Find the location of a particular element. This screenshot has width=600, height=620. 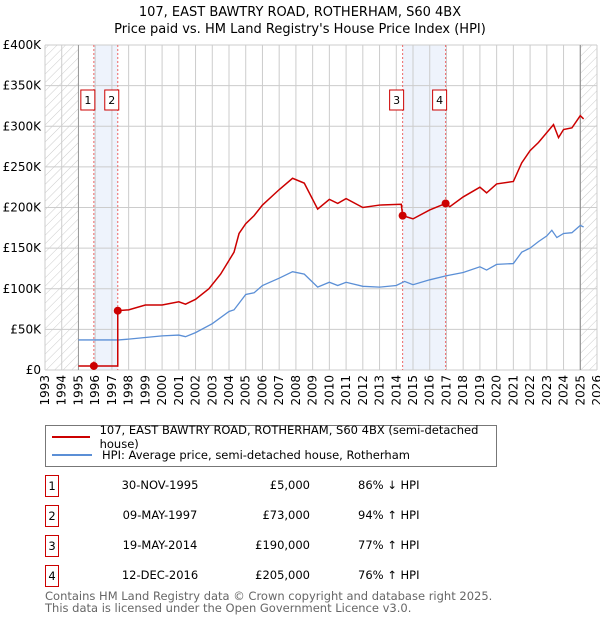

sale-price: £190,000 is located at coordinates (282, 545).